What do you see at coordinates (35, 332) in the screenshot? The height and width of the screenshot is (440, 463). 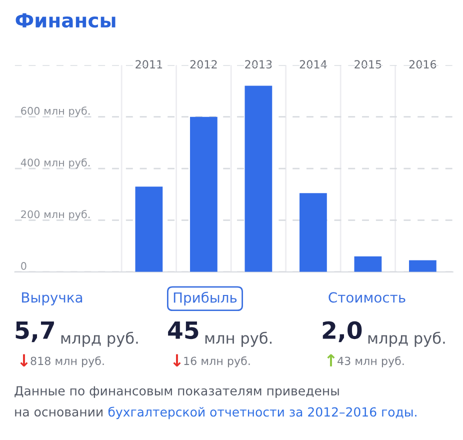 I see `text: 5,7` at bounding box center [35, 332].